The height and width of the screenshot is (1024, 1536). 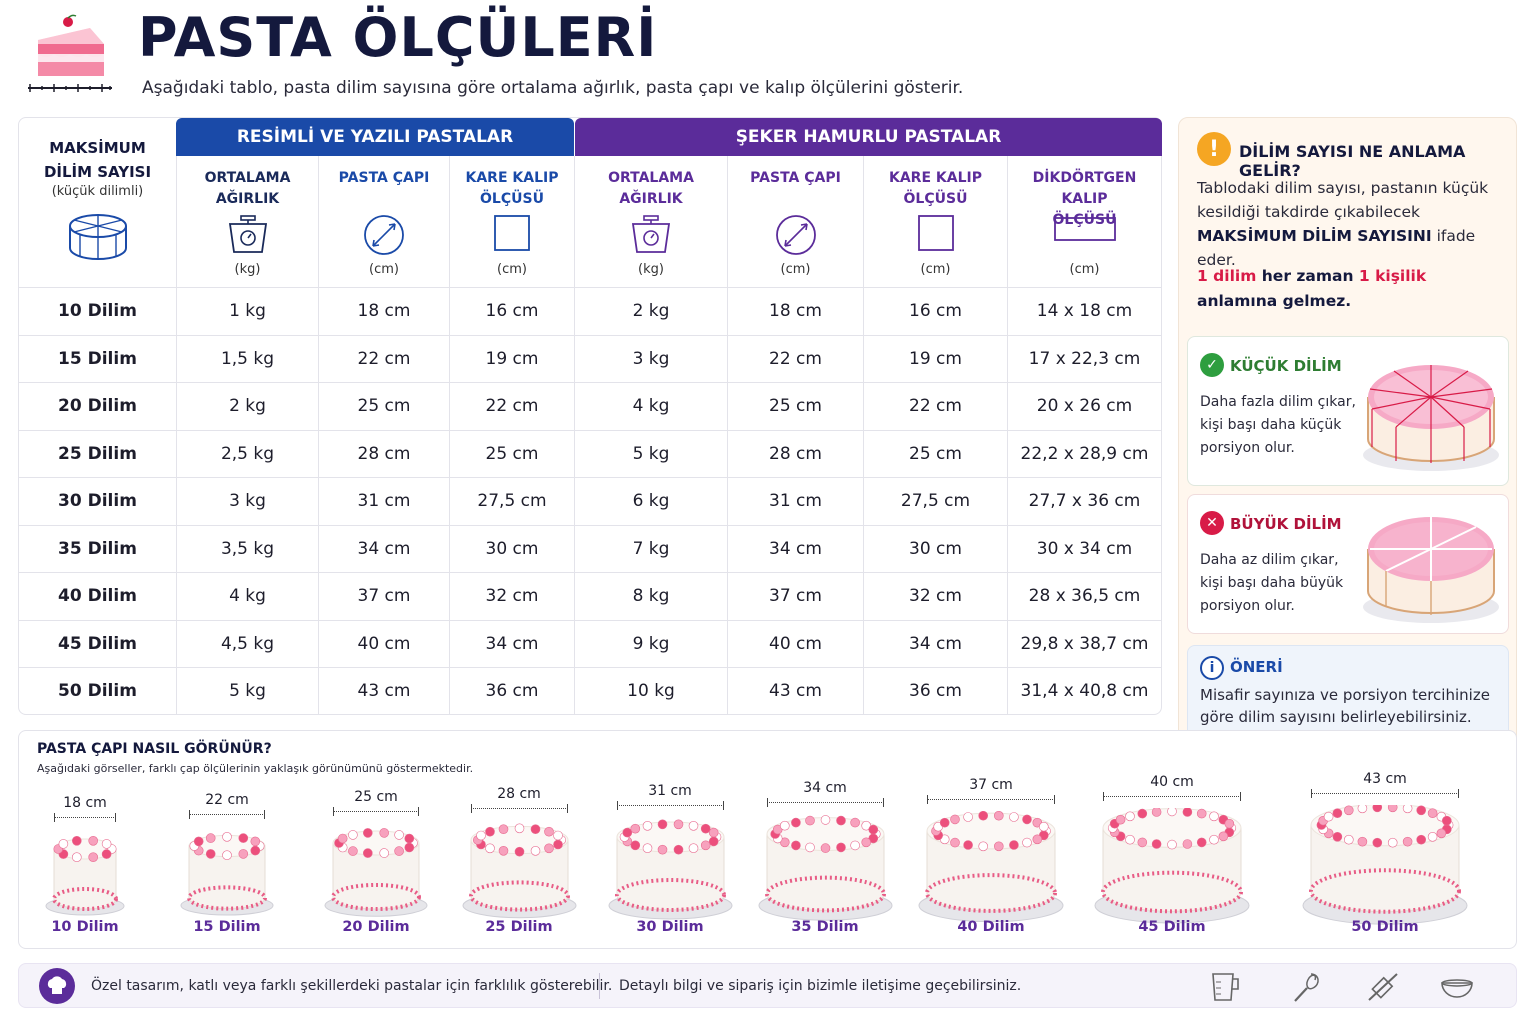 What do you see at coordinates (935, 188) in the screenshot?
I see `column-header-label: KARE KALIP ÖLÇÜSÜ` at bounding box center [935, 188].